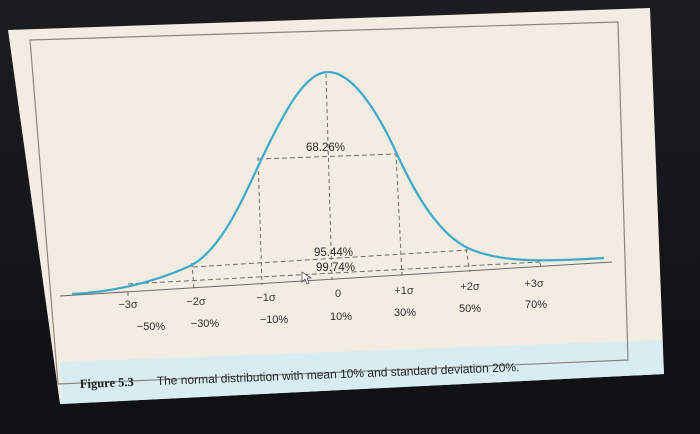 The height and width of the screenshot is (434, 700). Describe the element at coordinates (540, 265) in the screenshot. I see `vline-plus3` at that location.